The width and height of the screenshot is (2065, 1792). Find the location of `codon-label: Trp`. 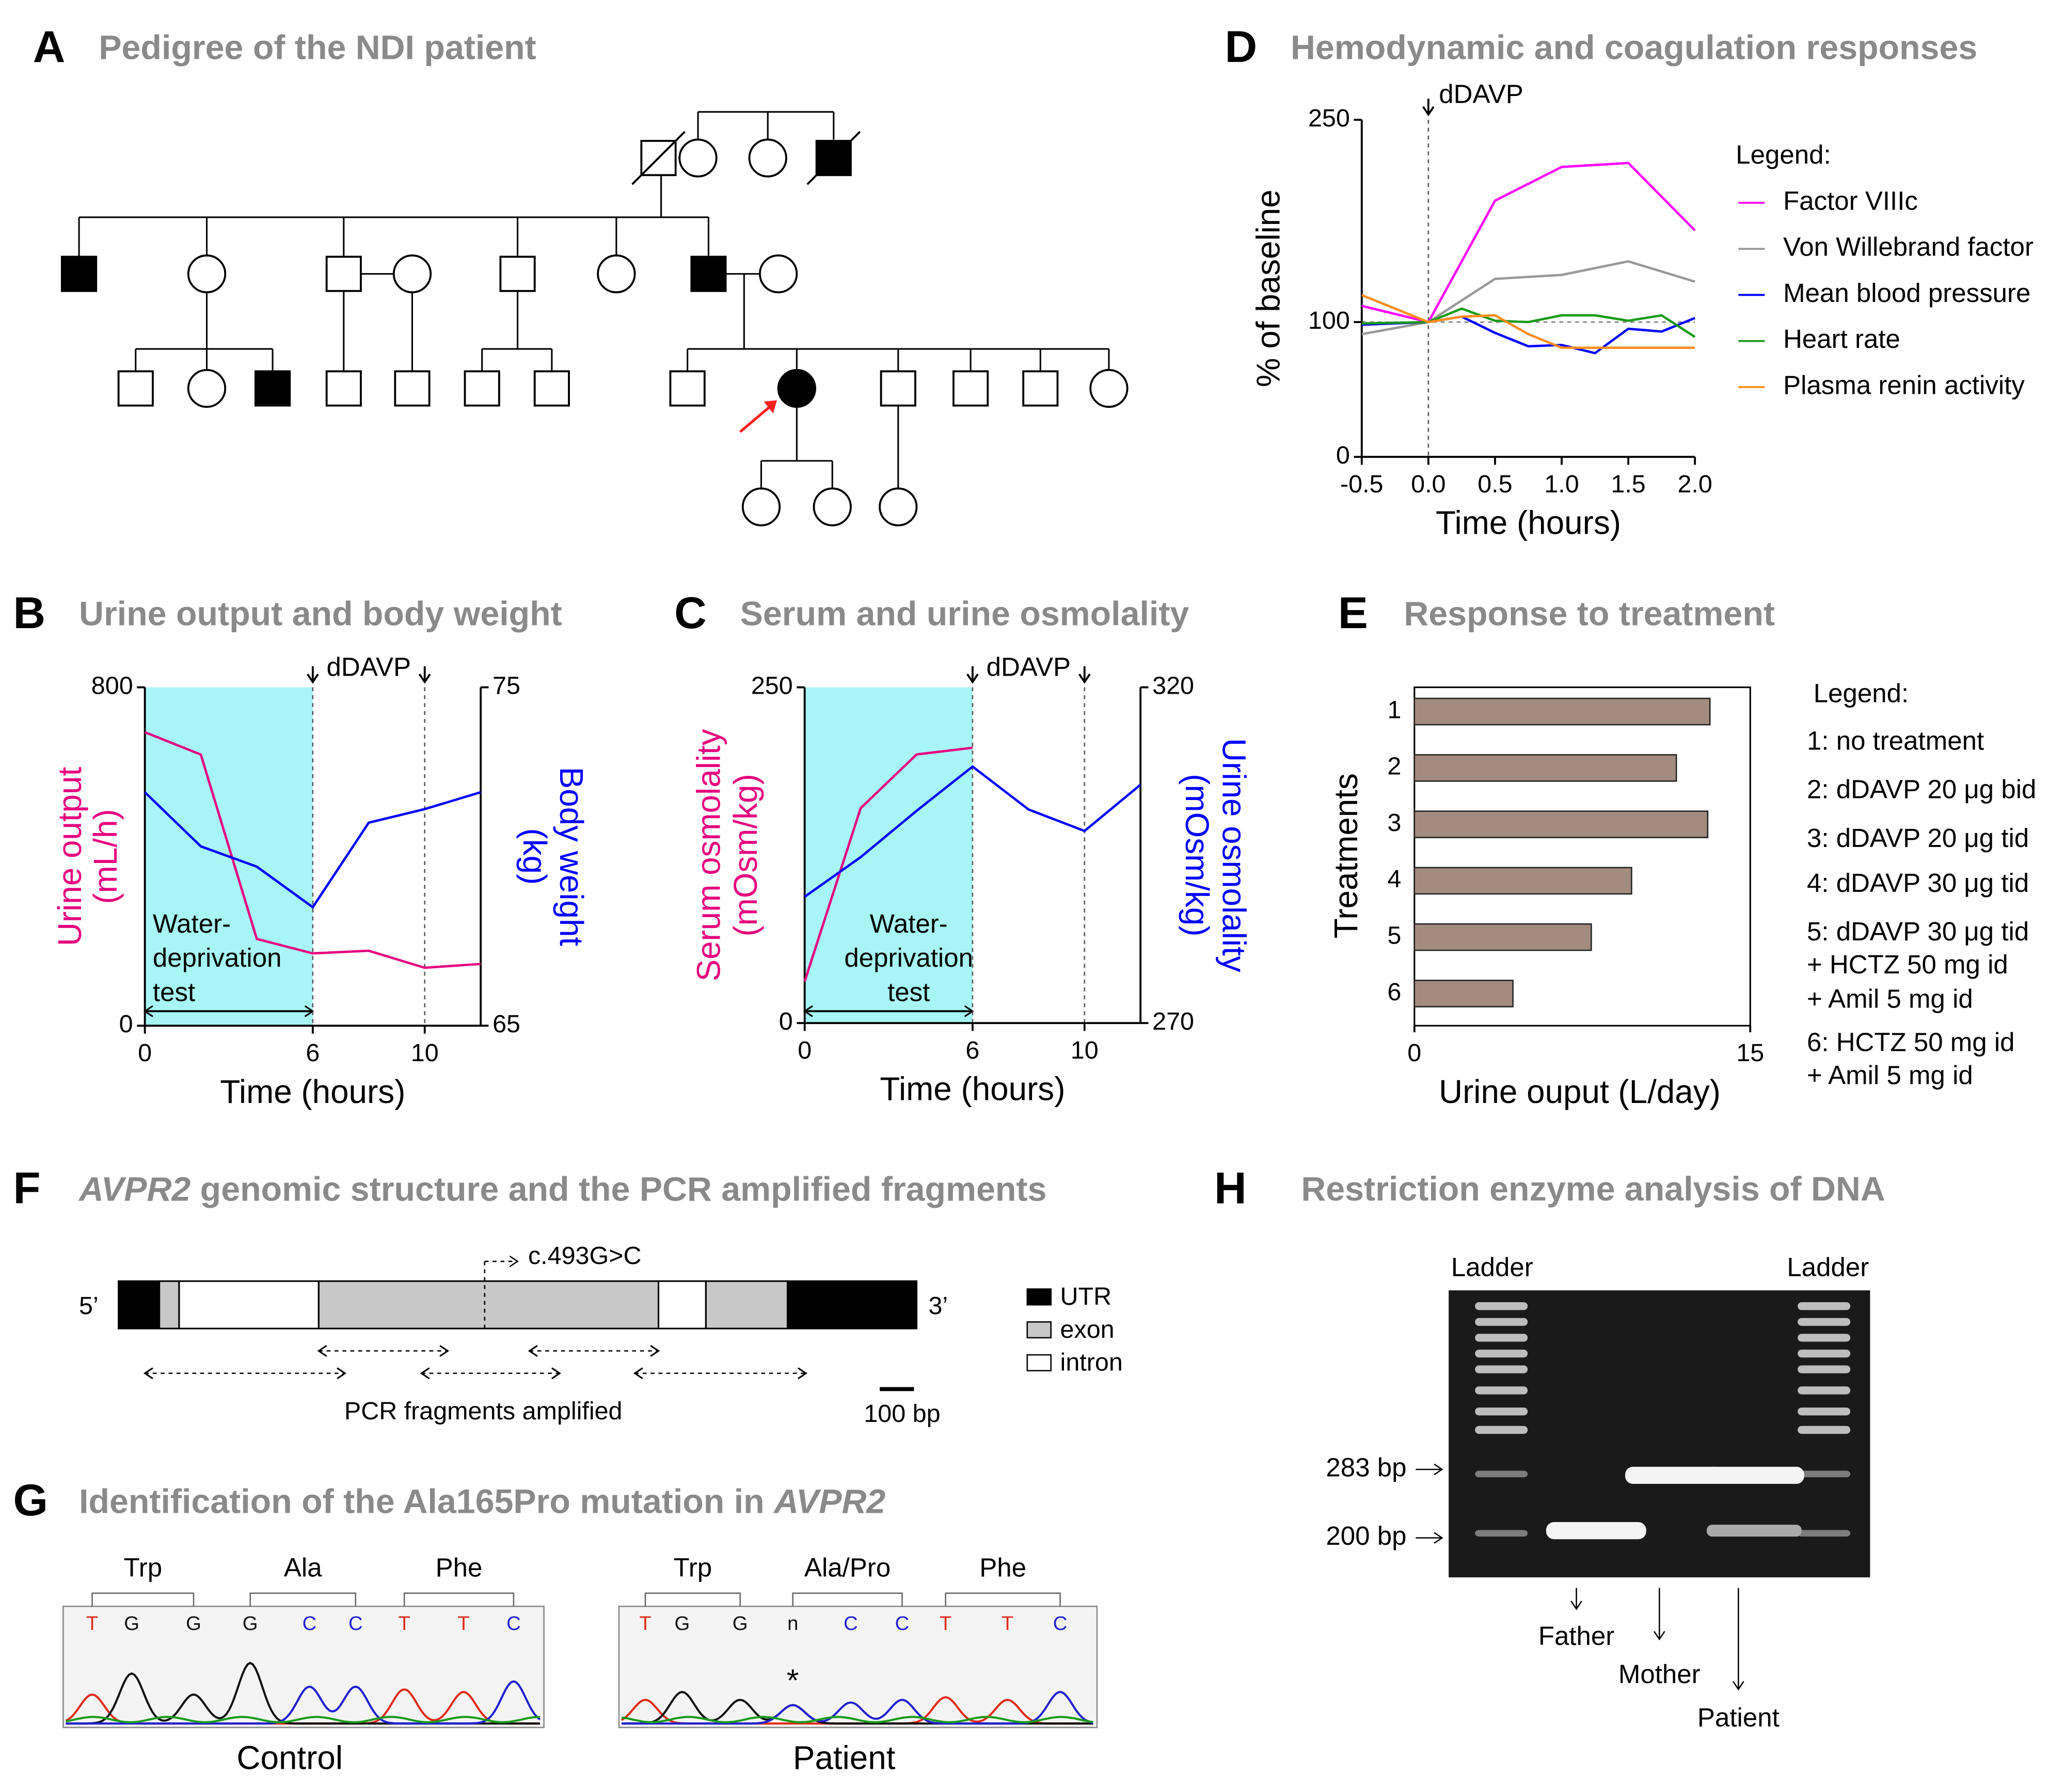

codon-label: Trp is located at coordinates (142, 1567).